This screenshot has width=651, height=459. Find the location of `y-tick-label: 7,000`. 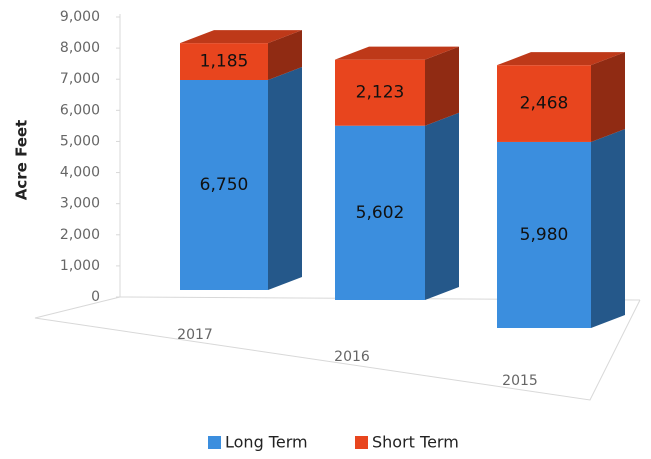

y-tick-label: 7,000 is located at coordinates (80, 79).